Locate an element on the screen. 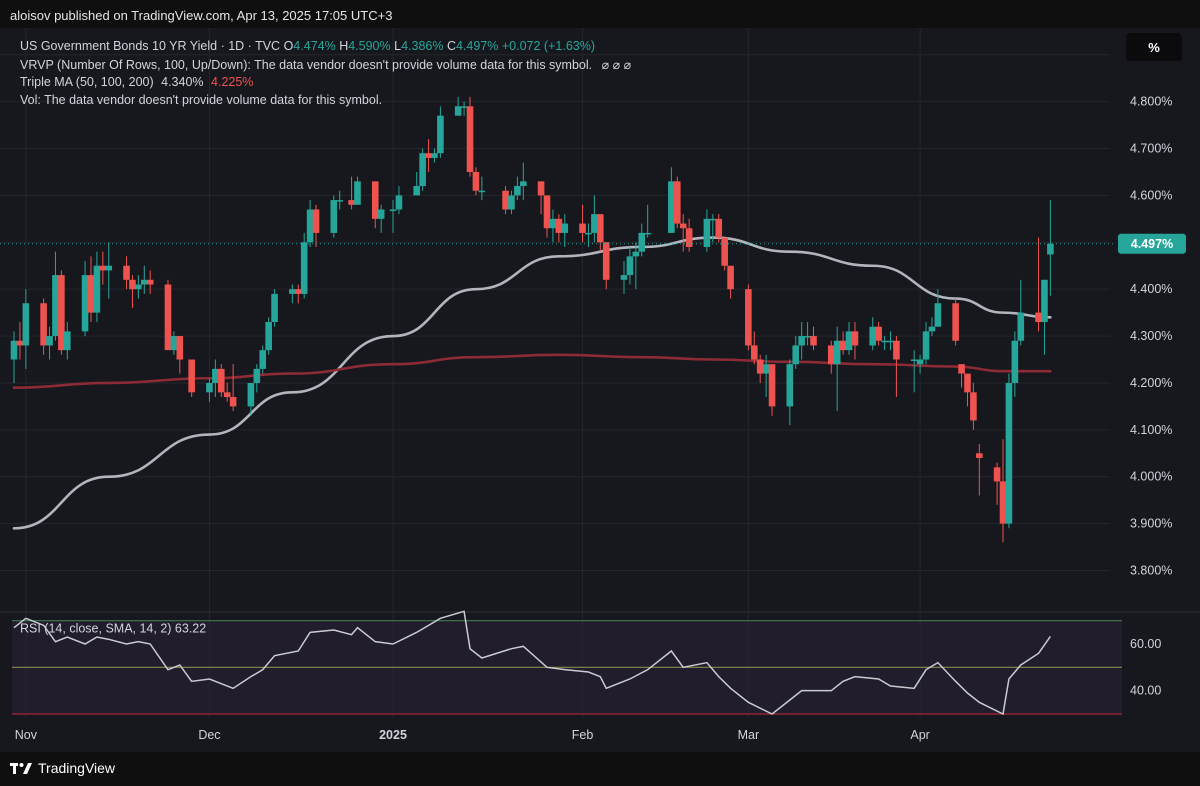 Image resolution: width=1200 pixels, height=786 pixels. last-price-label: 4.497% is located at coordinates (1152, 244).